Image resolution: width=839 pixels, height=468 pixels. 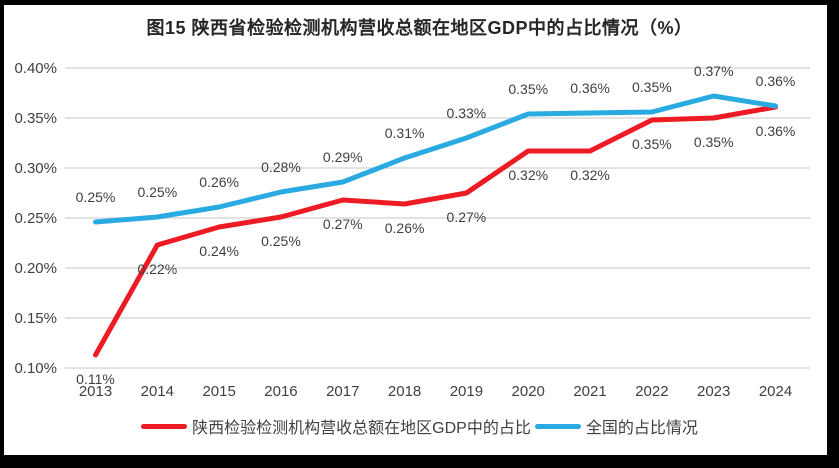 I want to click on x-tick-label: 2023, so click(x=713, y=391).